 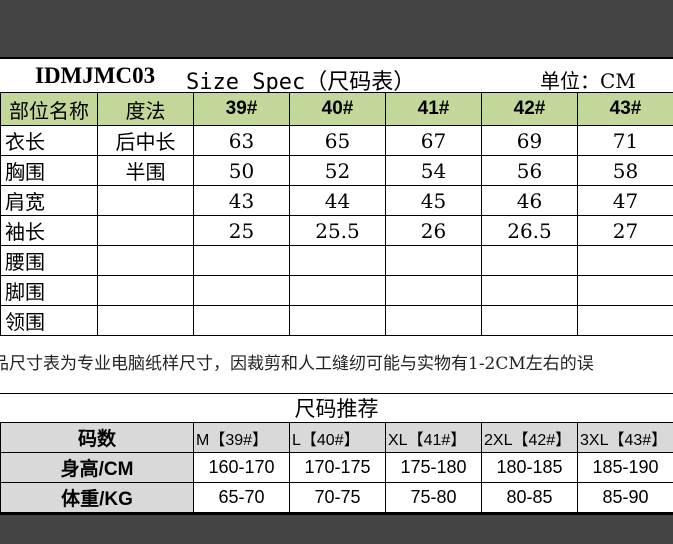 What do you see at coordinates (95, 76) in the screenshot?
I see `product-code: IDMJMC03` at bounding box center [95, 76].